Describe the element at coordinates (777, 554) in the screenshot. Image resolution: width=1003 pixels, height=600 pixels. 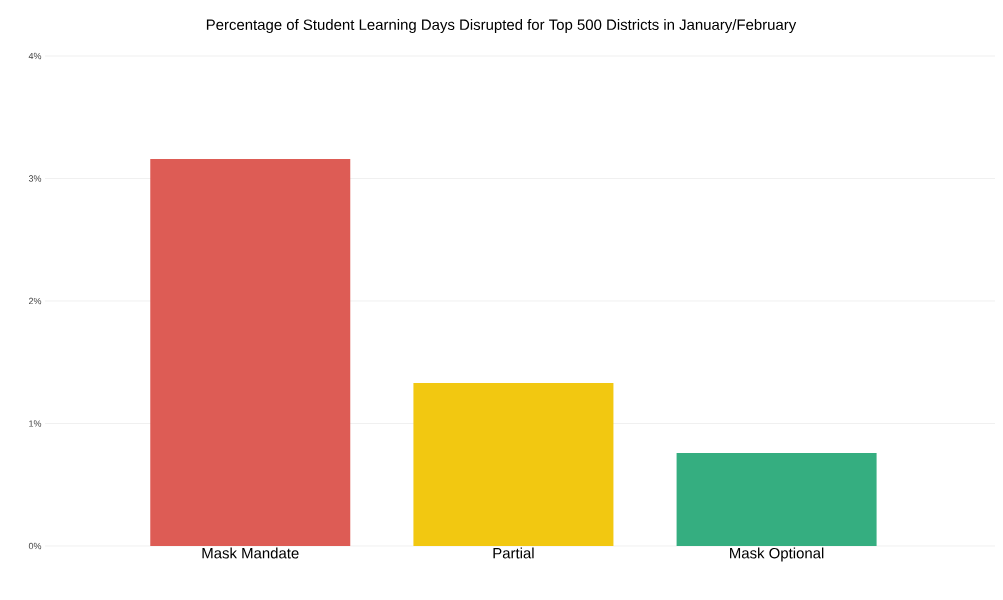
I see `x-tick-label: Mask Optional` at that location.